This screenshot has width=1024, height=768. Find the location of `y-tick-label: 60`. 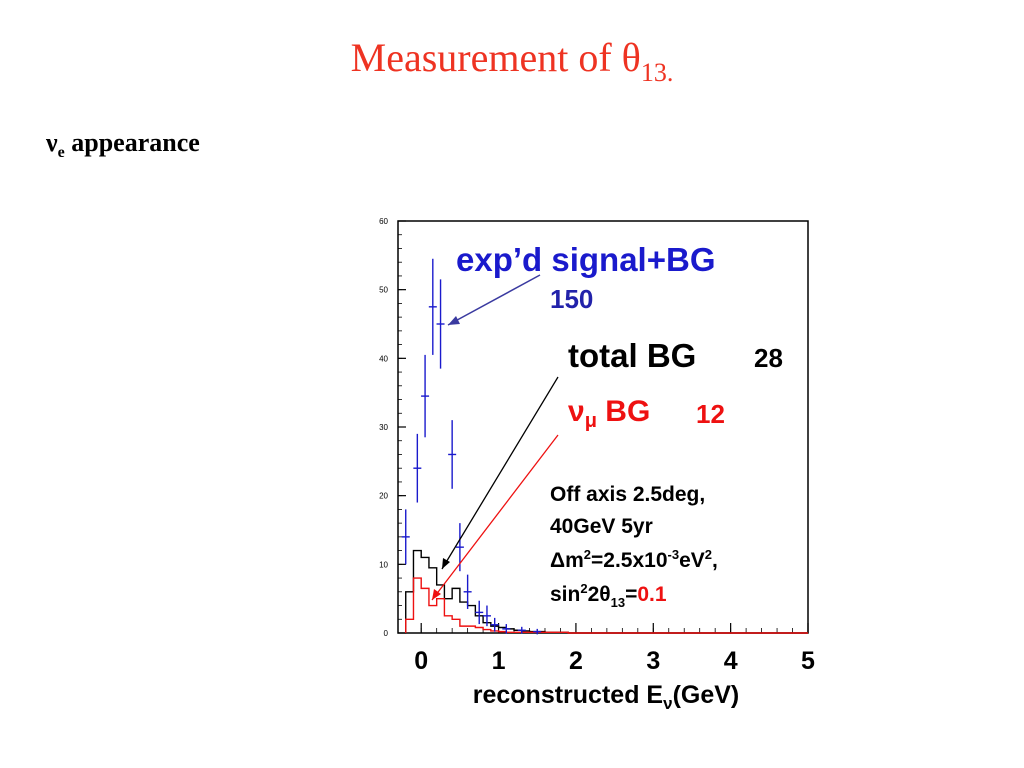

y-tick-label: 60 is located at coordinates (383, 221).